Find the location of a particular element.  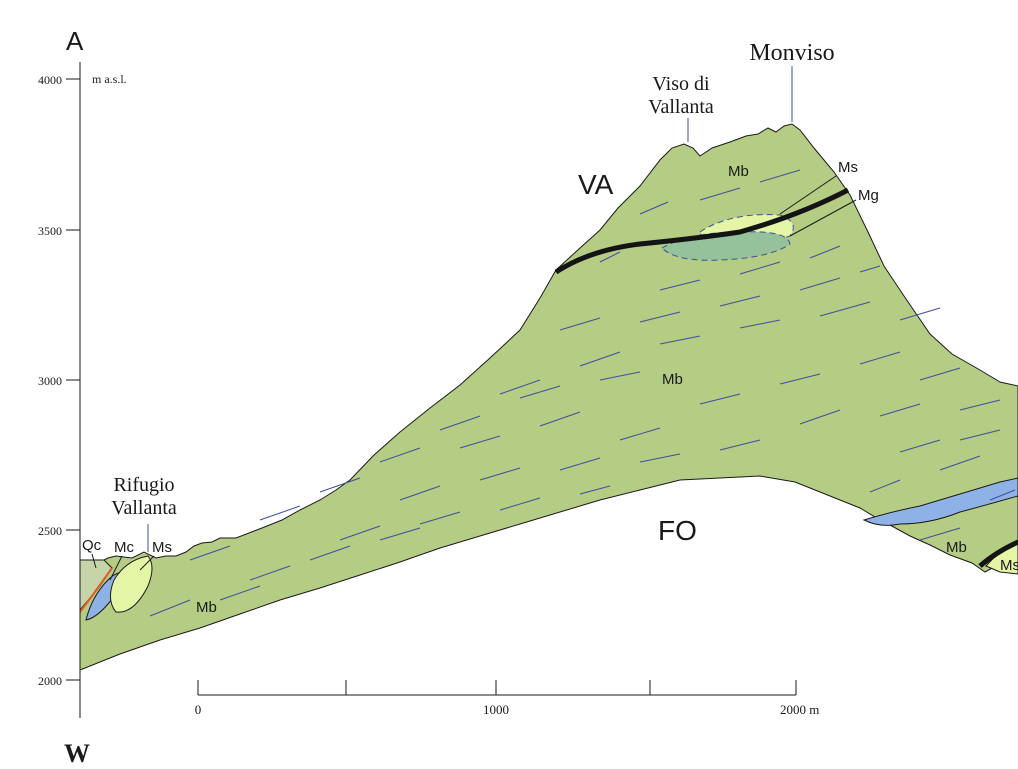

y-tick-3000: 3000 is located at coordinates (50, 381).